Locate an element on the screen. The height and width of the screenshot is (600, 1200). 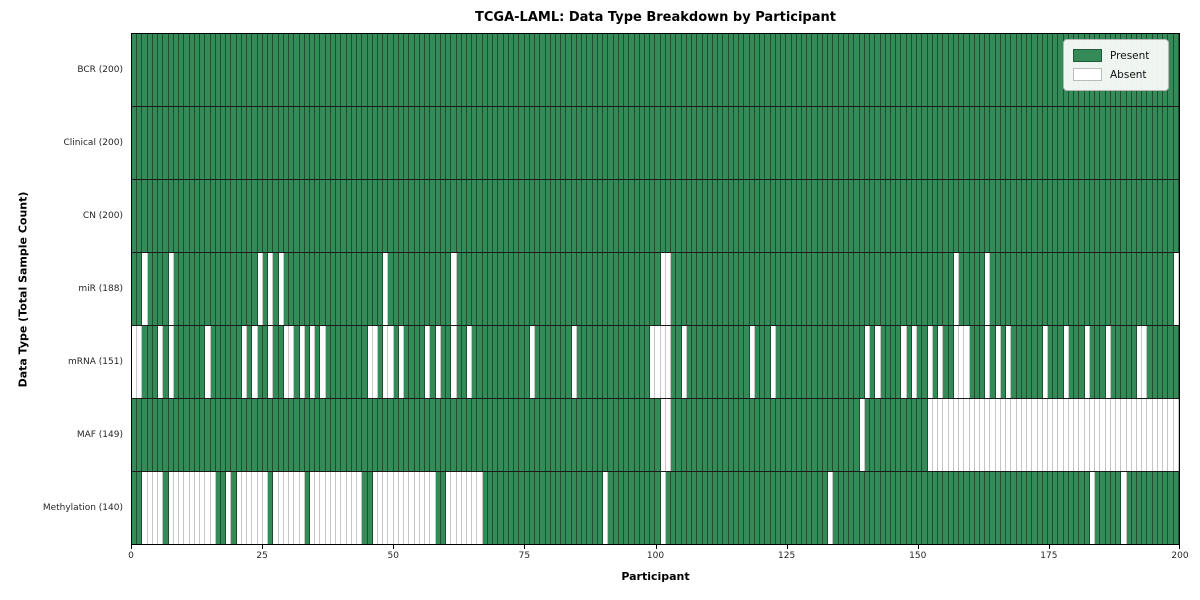
present-swatch is located at coordinates (1087, 55).